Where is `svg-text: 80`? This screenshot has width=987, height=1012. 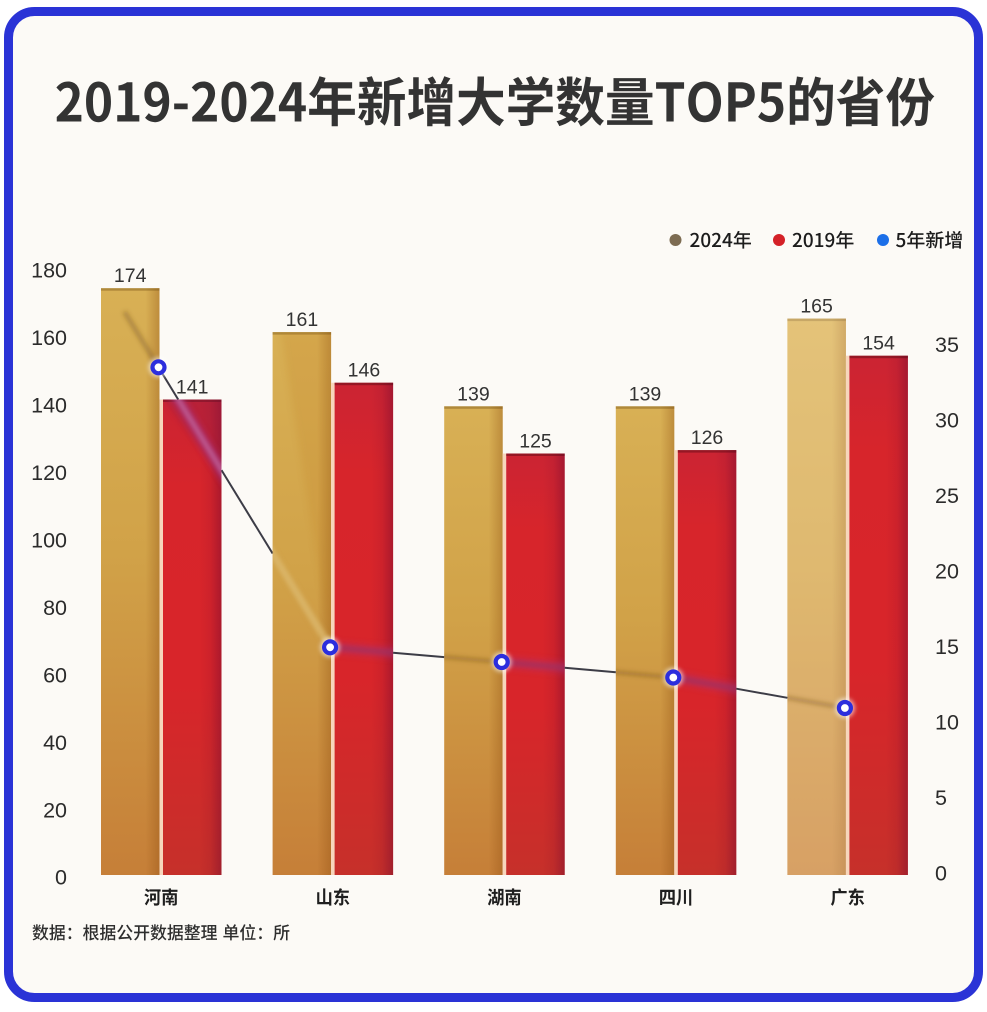 svg-text: 80 is located at coordinates (55, 608).